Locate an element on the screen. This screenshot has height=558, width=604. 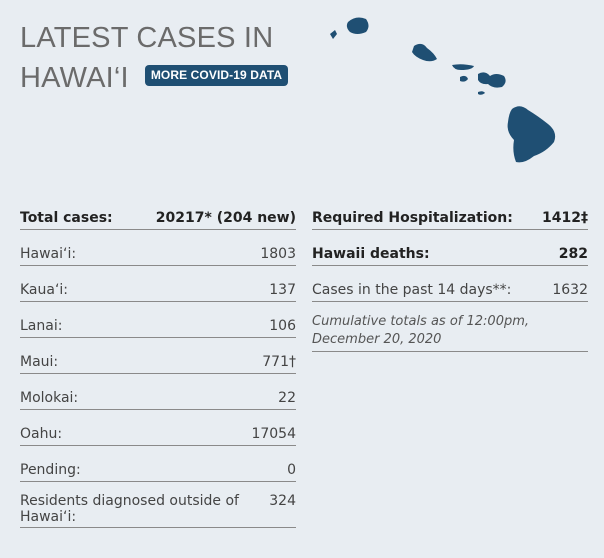
hospitalization-row: Required Hospitalization: 1412‡ is located at coordinates (450, 217).